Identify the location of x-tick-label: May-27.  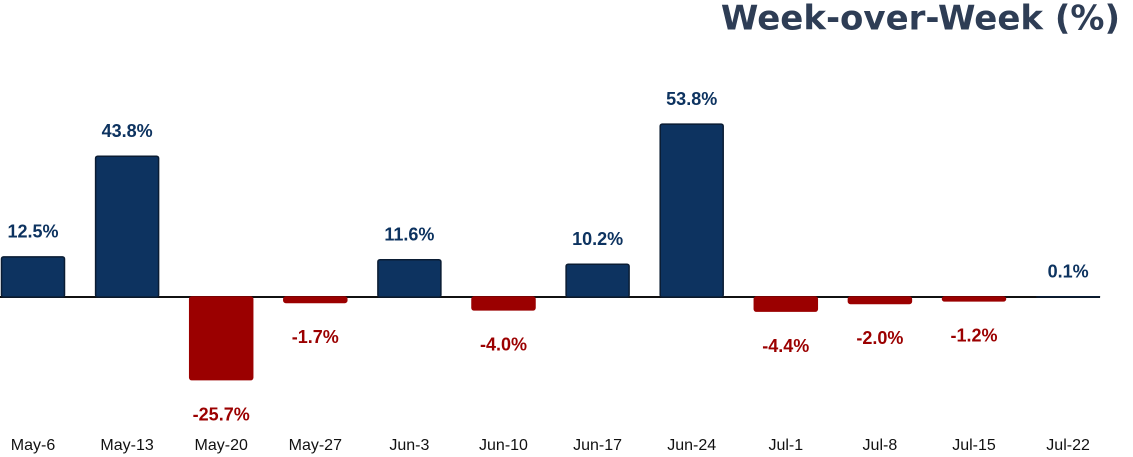
(315, 445).